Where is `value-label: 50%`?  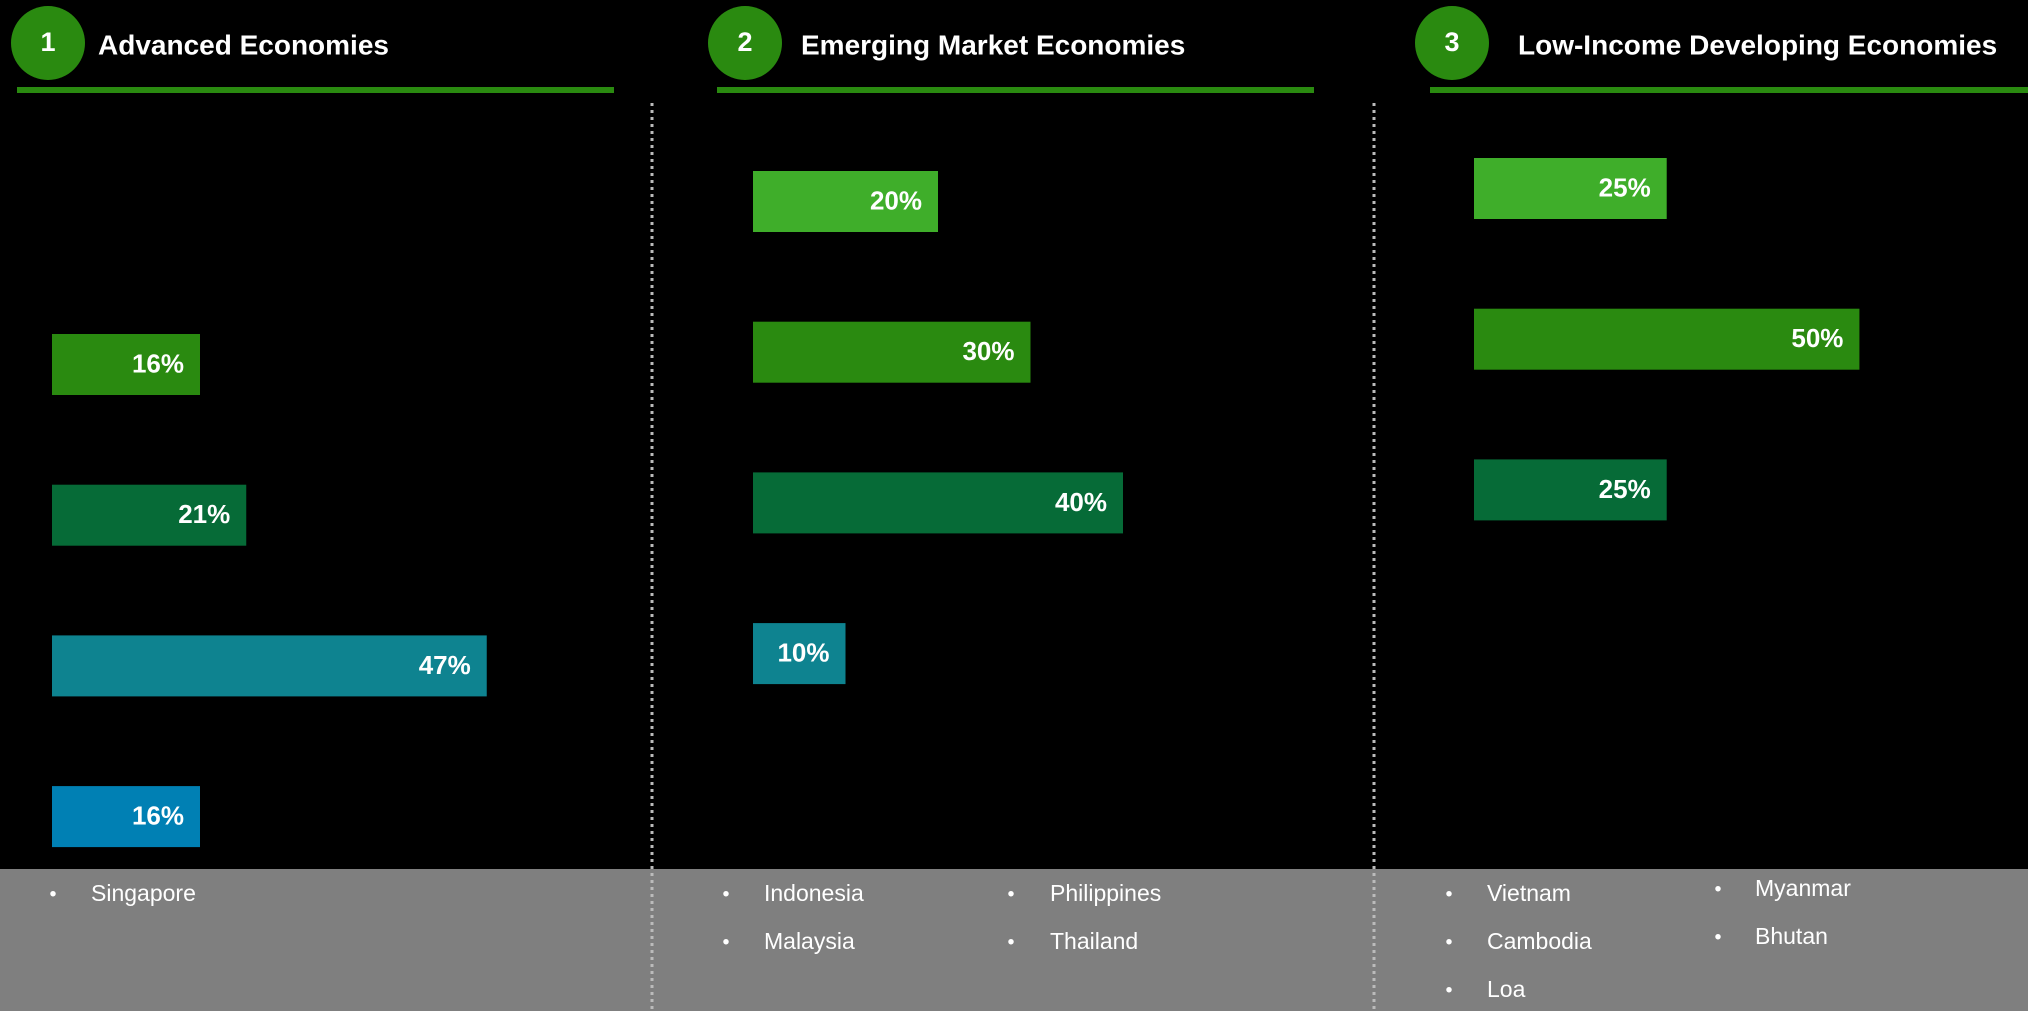 value-label: 50% is located at coordinates (1817, 338).